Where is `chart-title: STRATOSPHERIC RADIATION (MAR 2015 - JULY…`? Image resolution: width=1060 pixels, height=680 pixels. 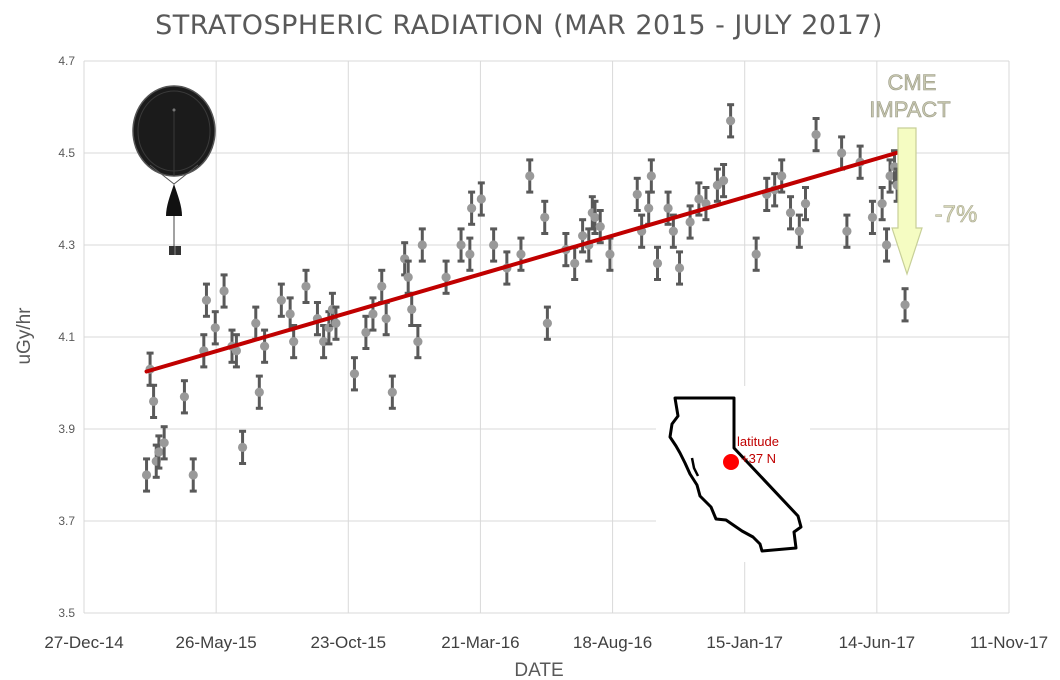 chart-title: STRATOSPHERIC RADIATION (MAR 2015 - JULY… is located at coordinates (519, 25).